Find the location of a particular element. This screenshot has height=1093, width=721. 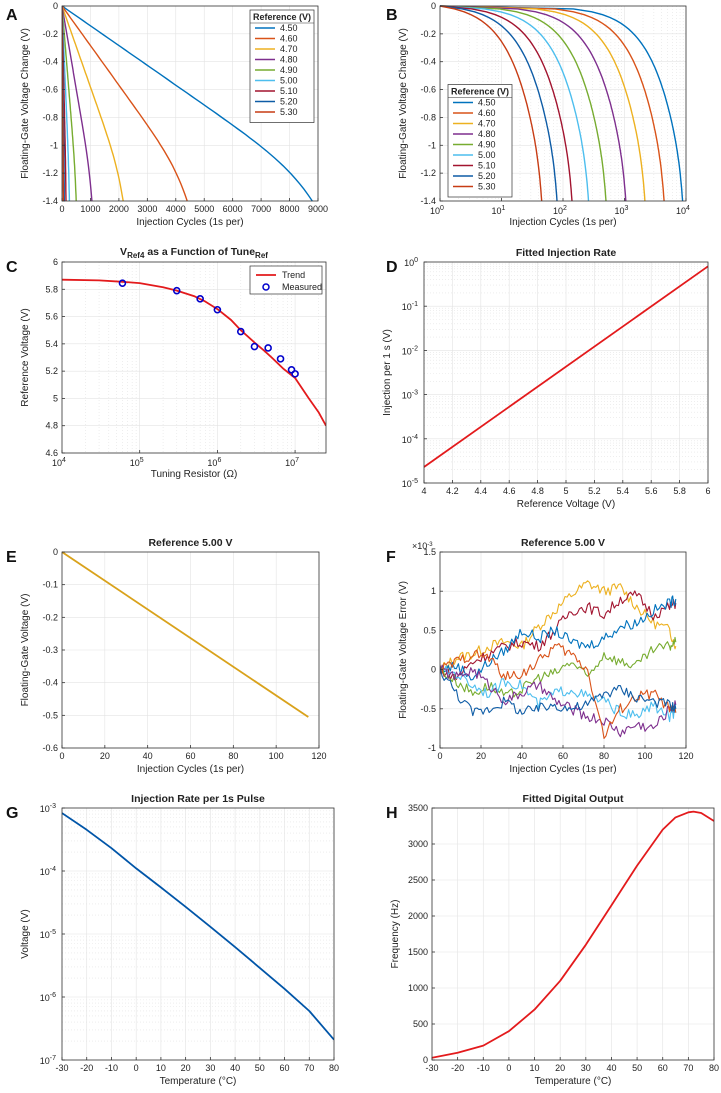

legend-label: 4.90 is located at coordinates (289, 70).